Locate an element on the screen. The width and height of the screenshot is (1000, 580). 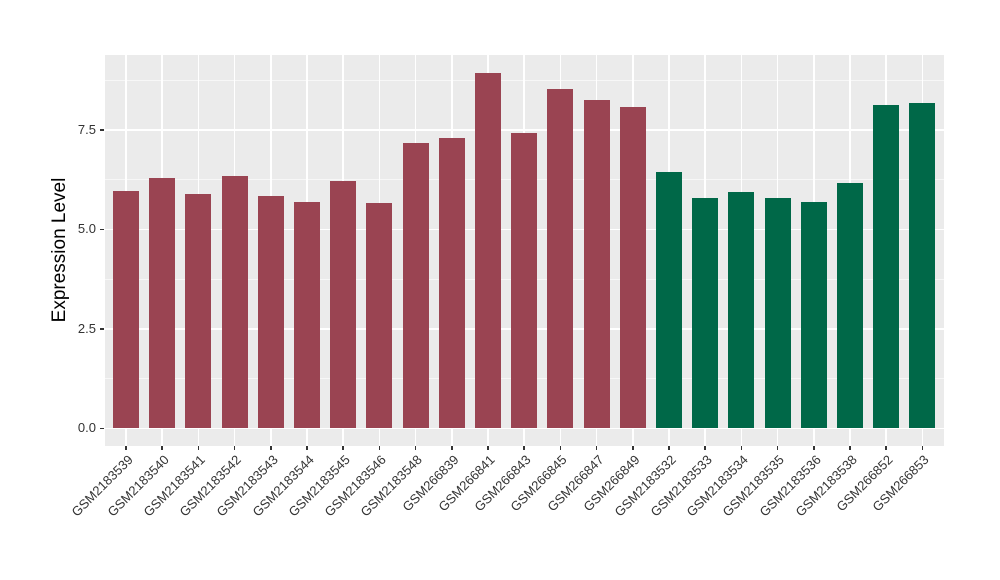
y-axis-title: Expression Level is located at coordinates (59, 250).